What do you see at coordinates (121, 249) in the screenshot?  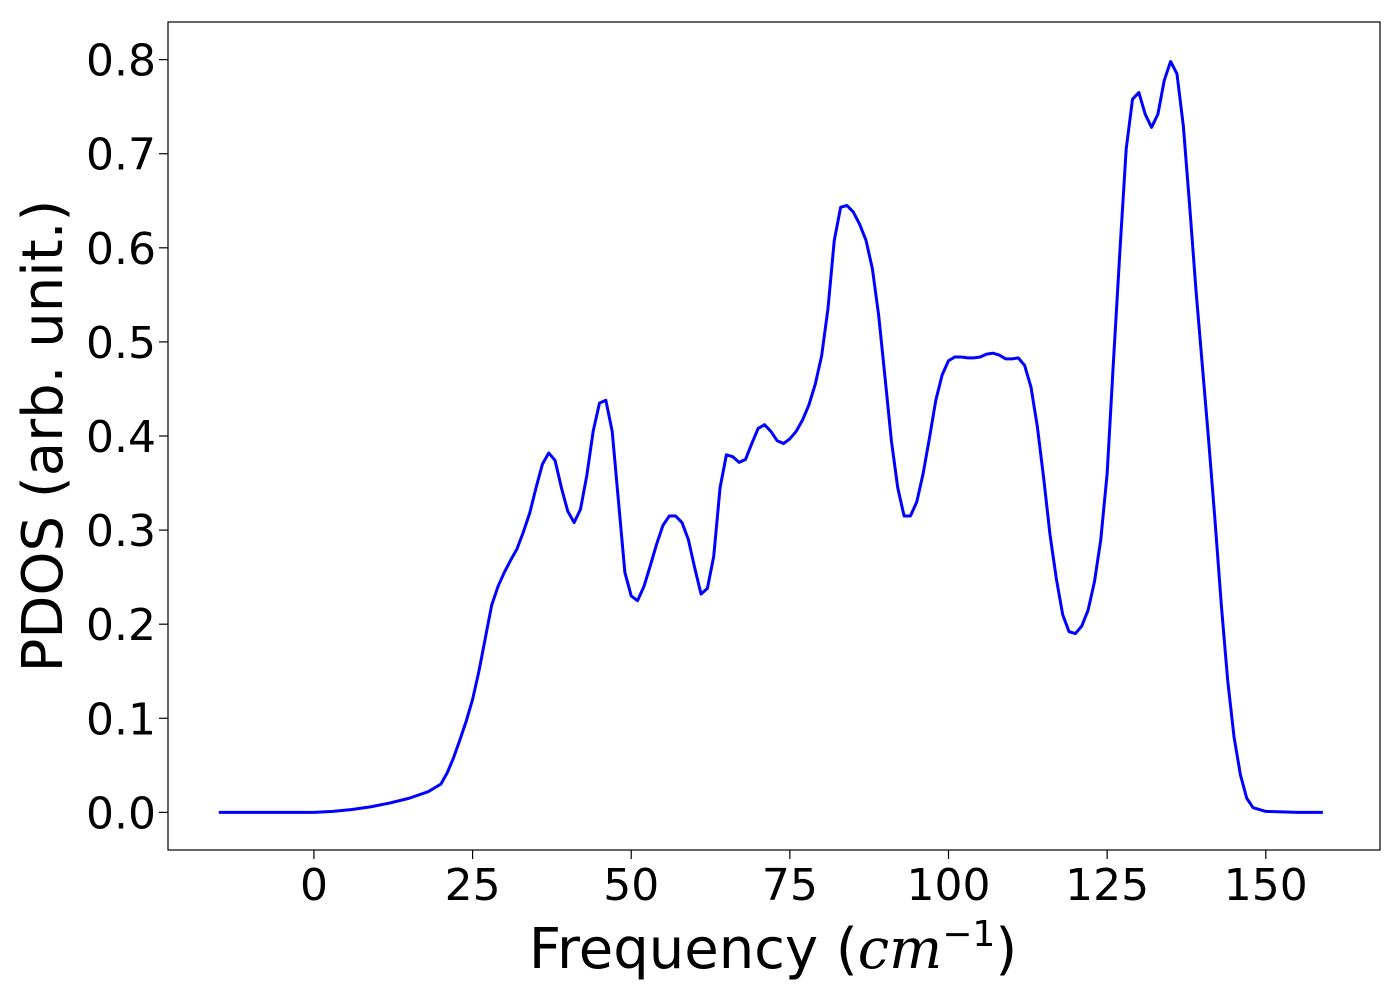 I see `y-tick-label: 0.6` at bounding box center [121, 249].